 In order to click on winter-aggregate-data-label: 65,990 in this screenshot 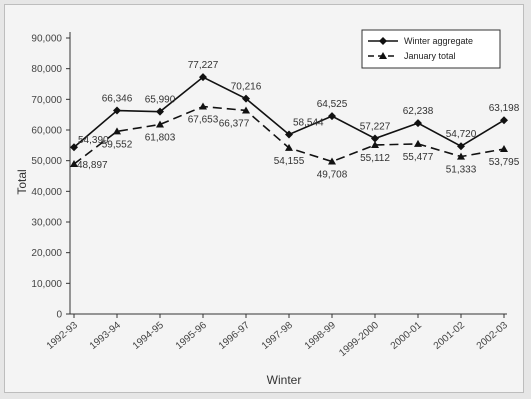, I will do `click(160, 100)`.